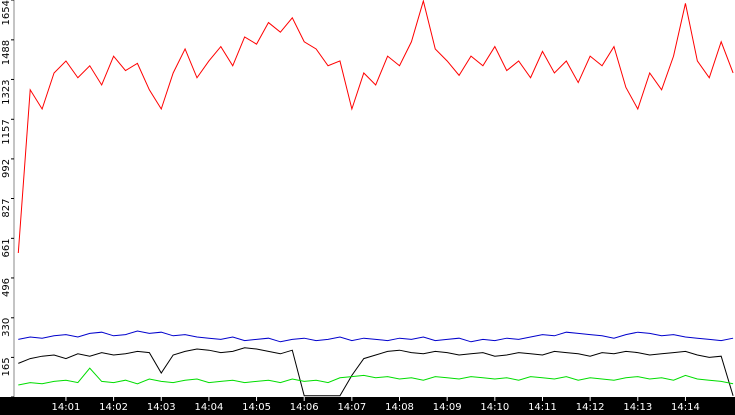 The height and width of the screenshot is (415, 735). What do you see at coordinates (685, 407) in the screenshot?
I see `x-tick-label: 14:14` at bounding box center [685, 407].